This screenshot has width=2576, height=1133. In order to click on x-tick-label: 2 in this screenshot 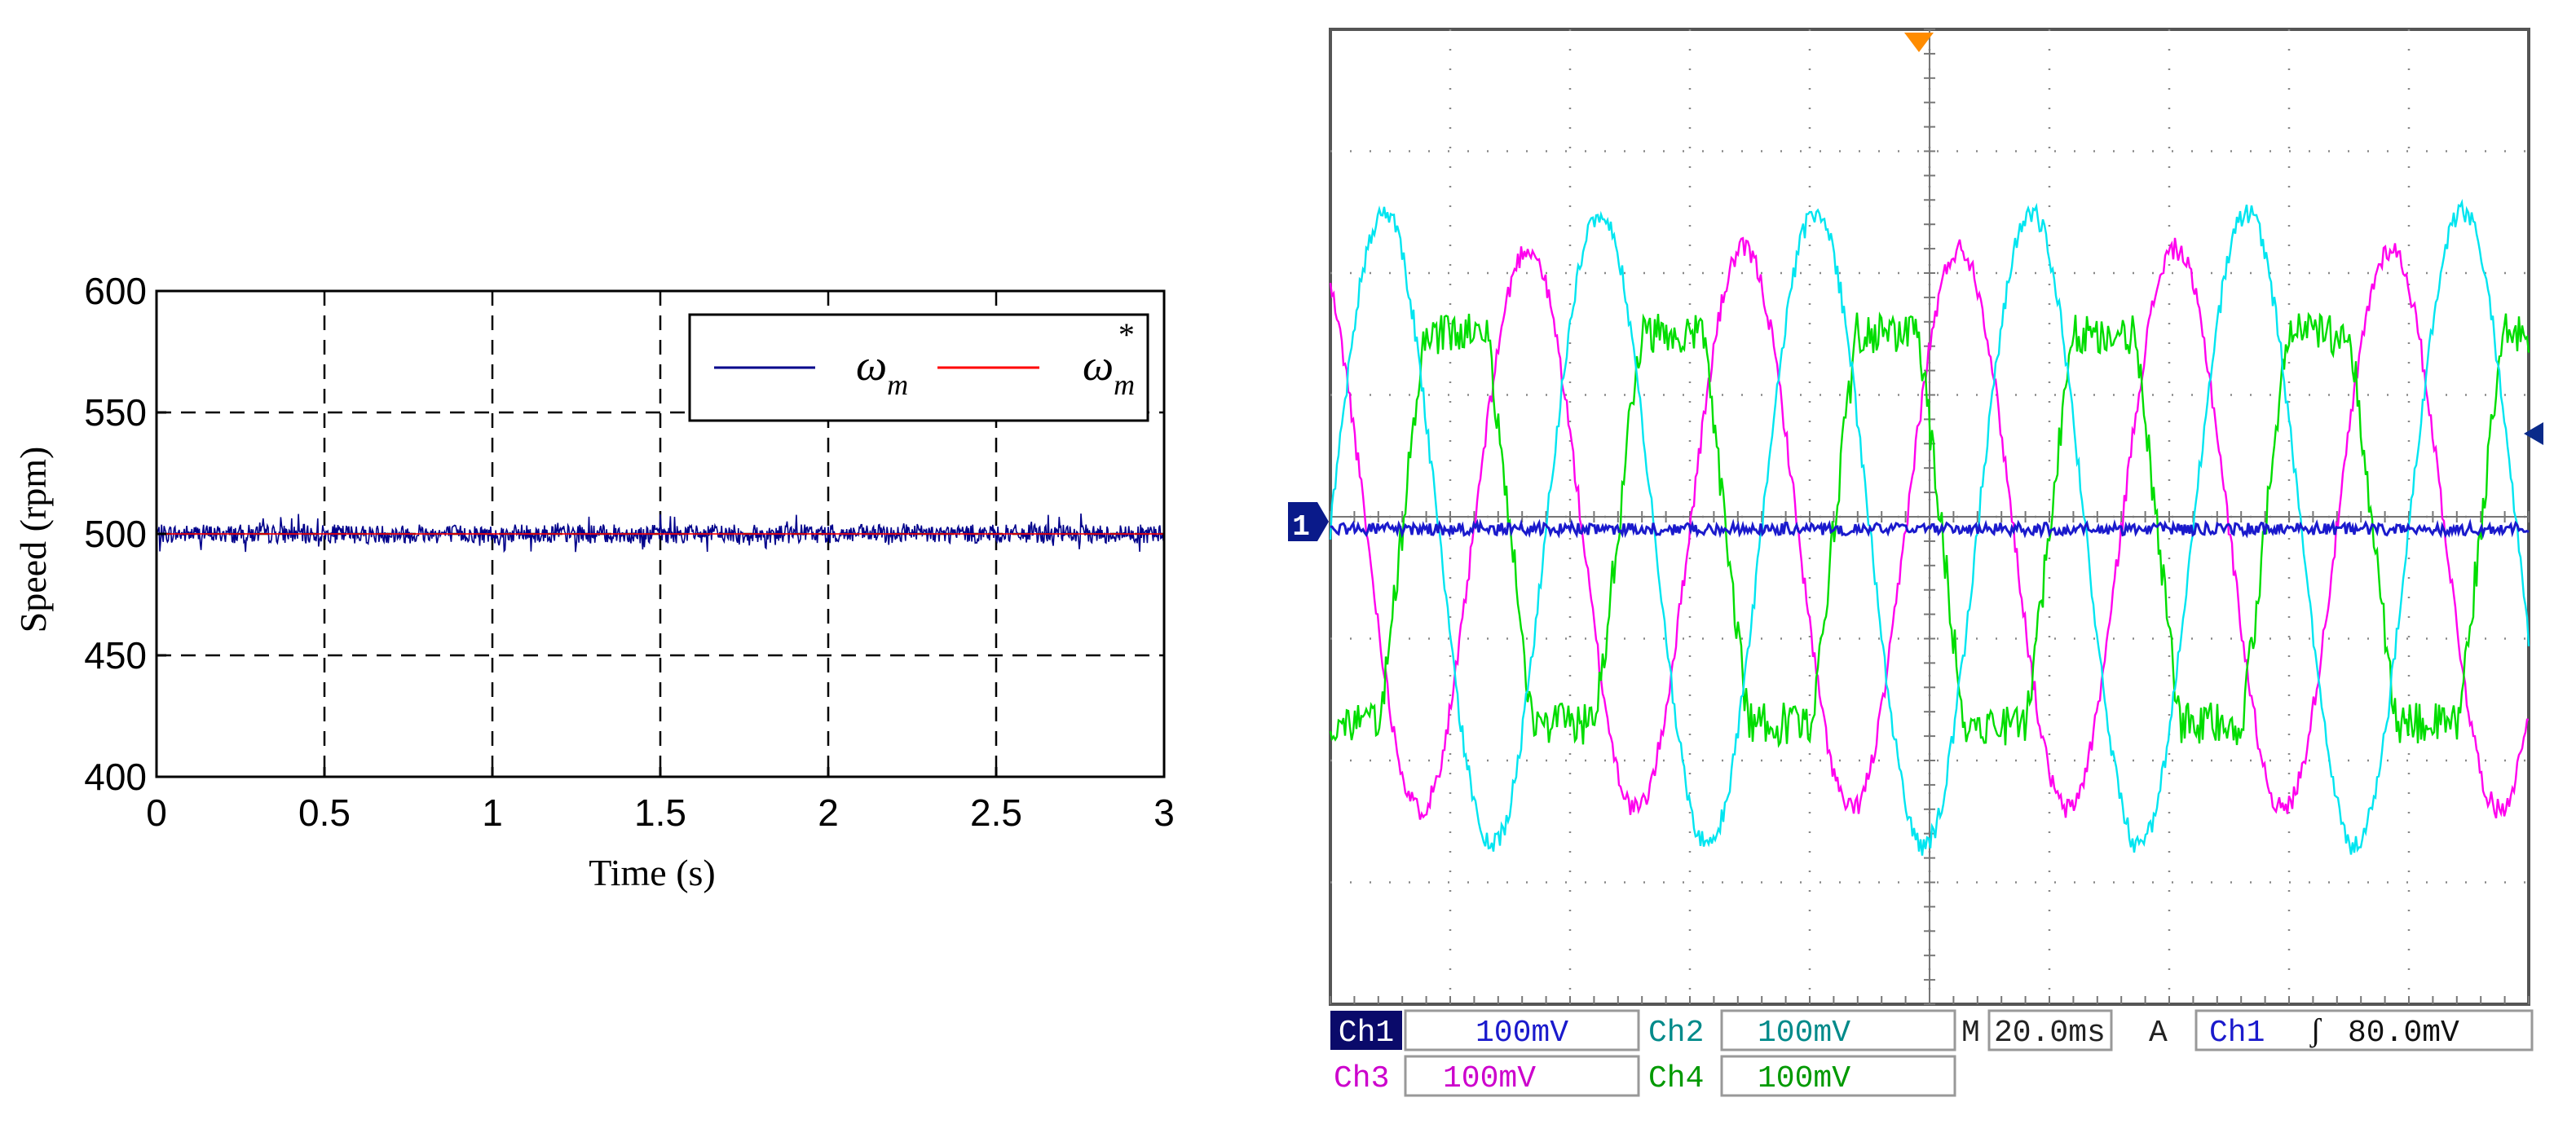, I will do `click(828, 812)`.